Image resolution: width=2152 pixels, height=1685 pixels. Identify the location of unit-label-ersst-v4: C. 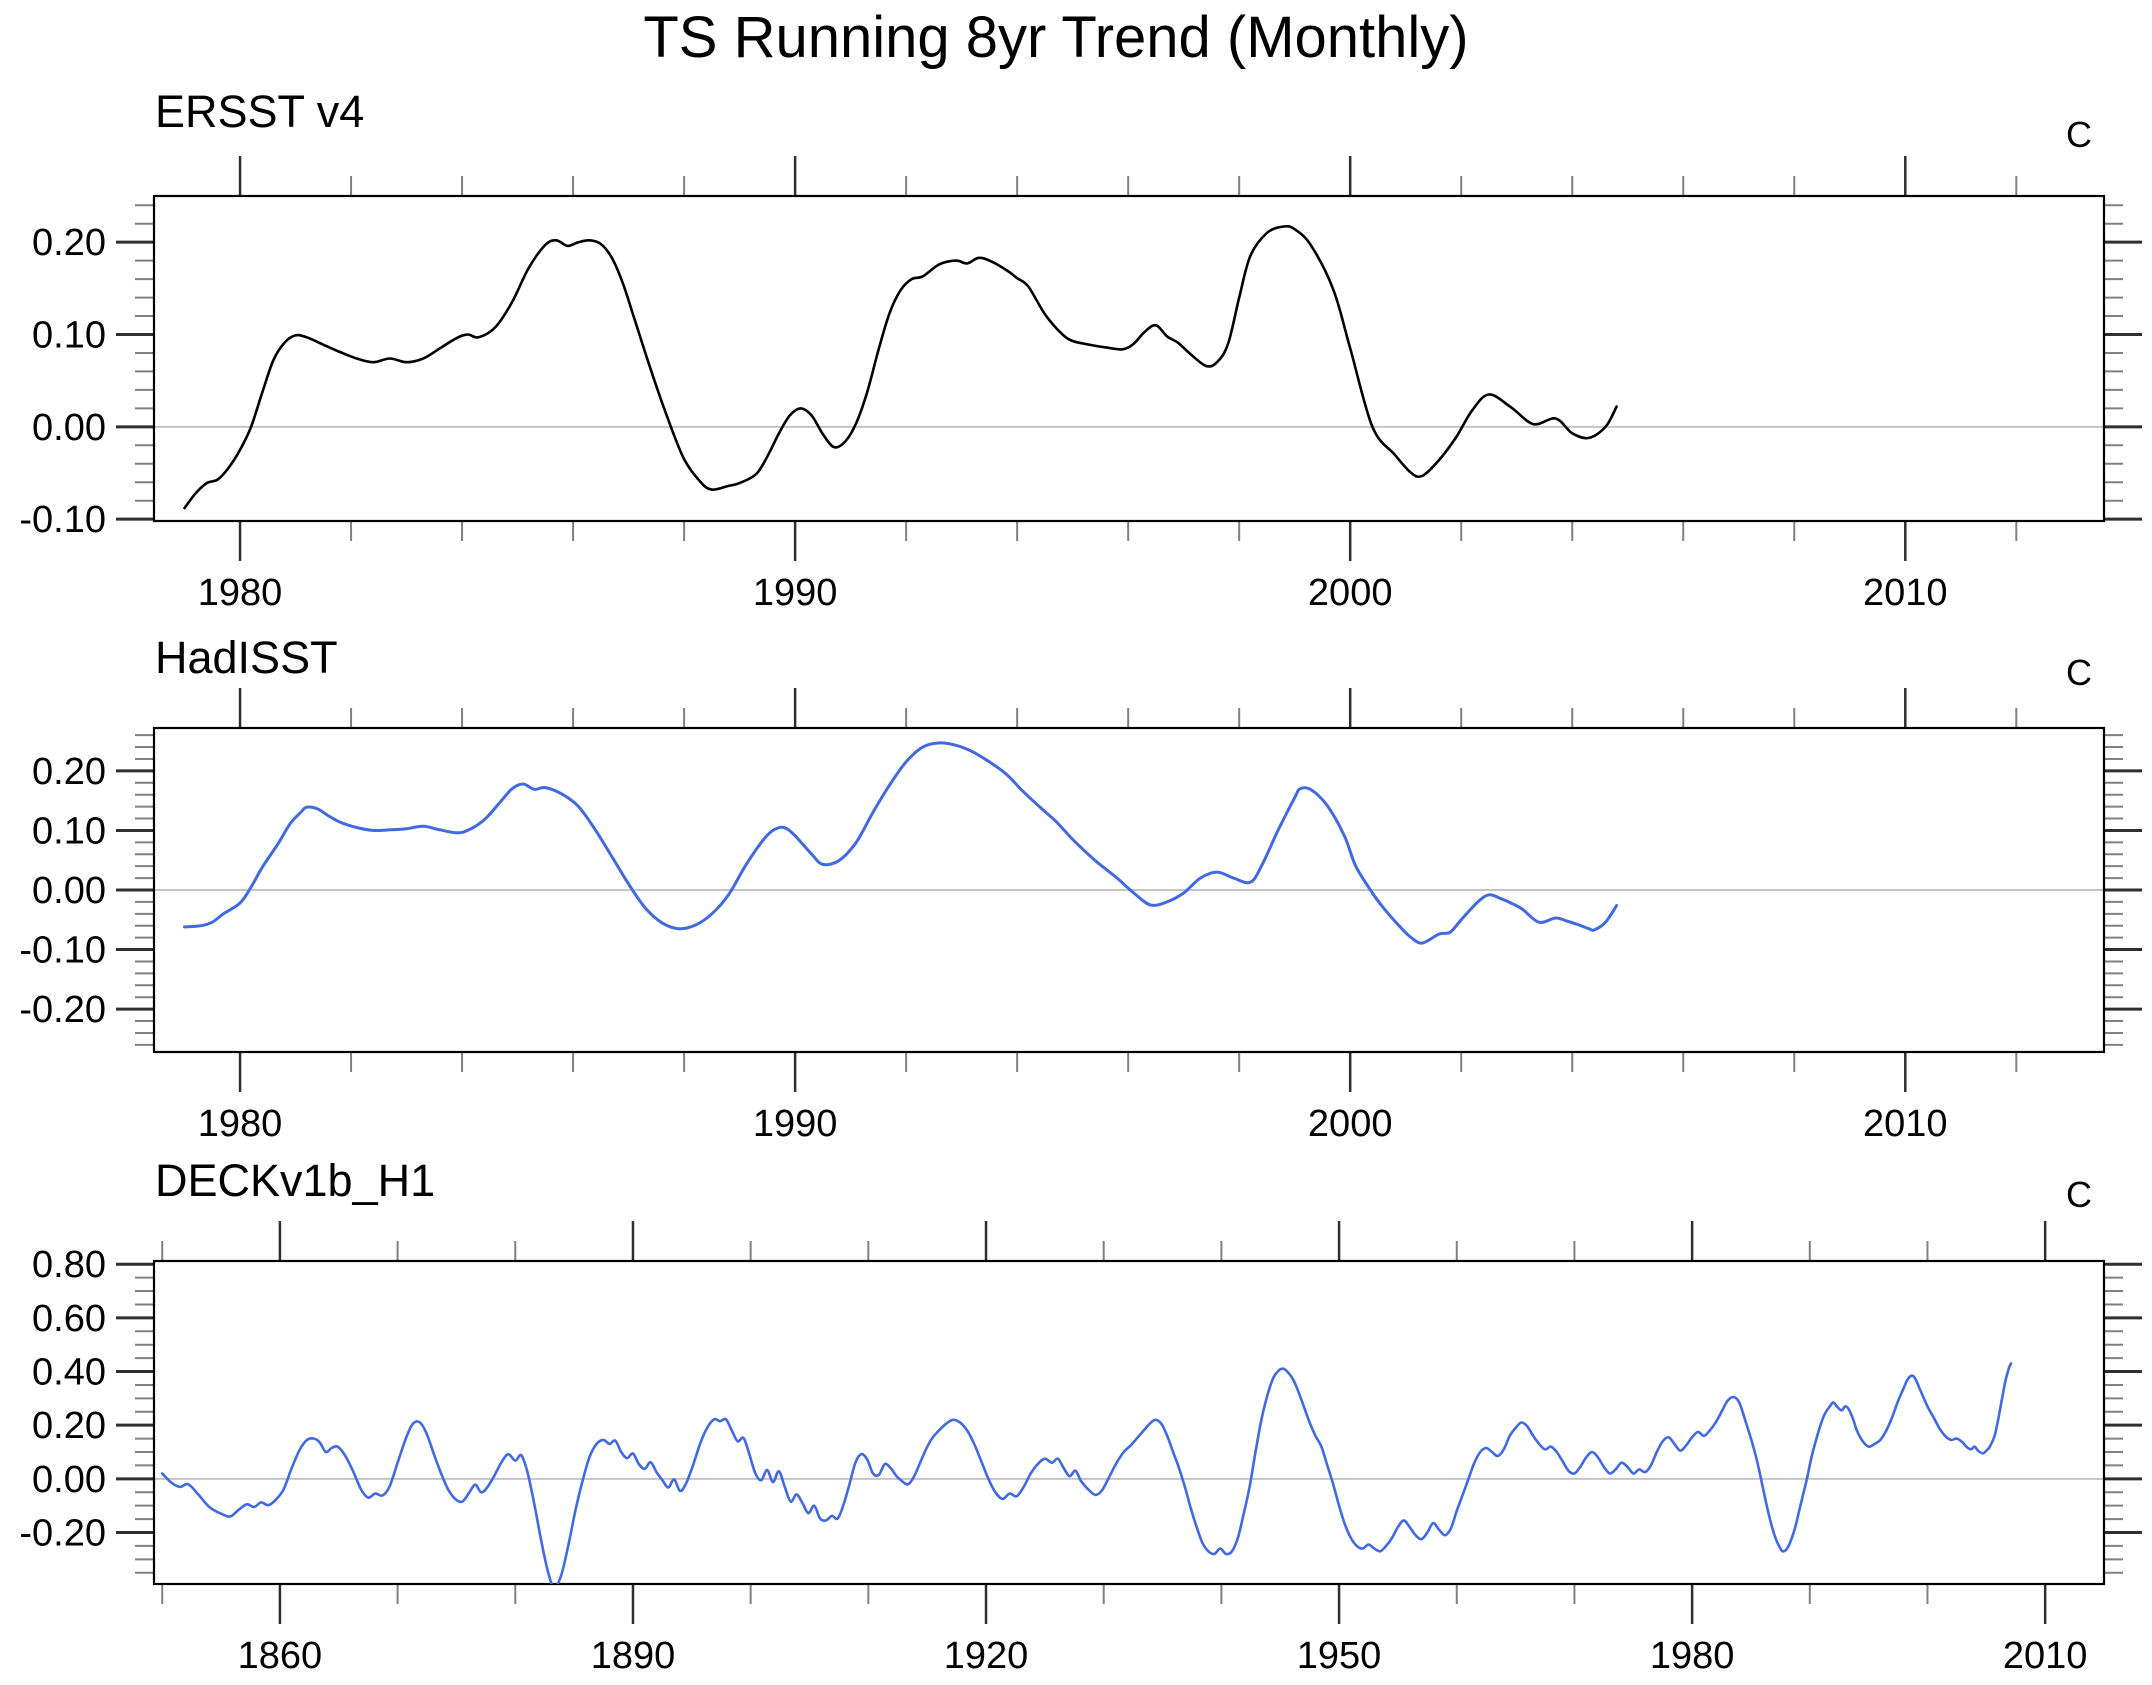
(2079, 134).